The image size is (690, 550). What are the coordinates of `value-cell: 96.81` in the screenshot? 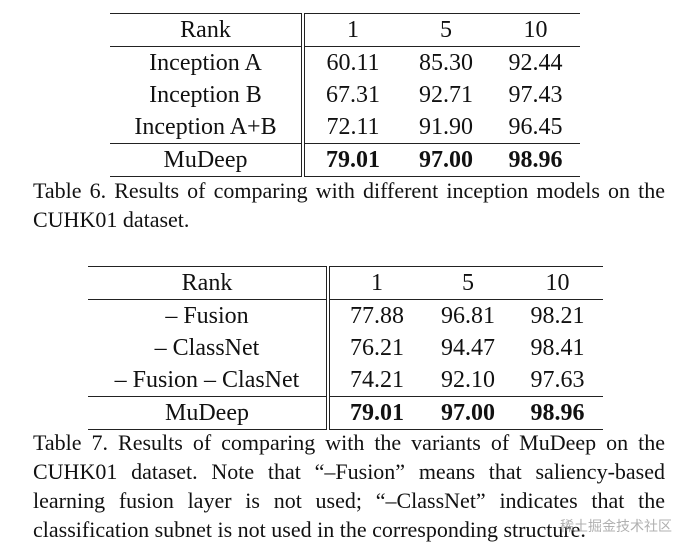 It's located at (468, 316).